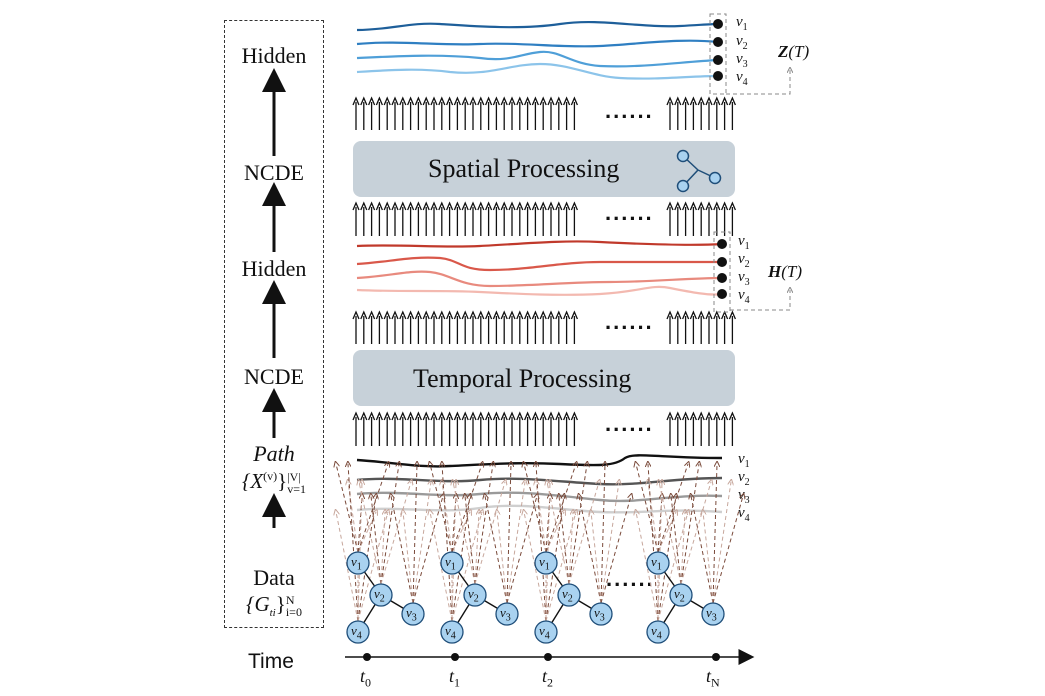 This screenshot has width=1045, height=696. I want to click on blue-node-v1, so click(718, 24).